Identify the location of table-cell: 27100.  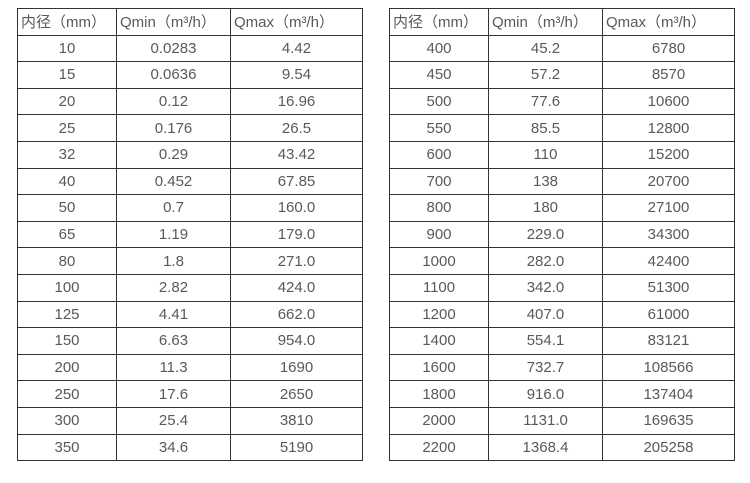
(668, 208).